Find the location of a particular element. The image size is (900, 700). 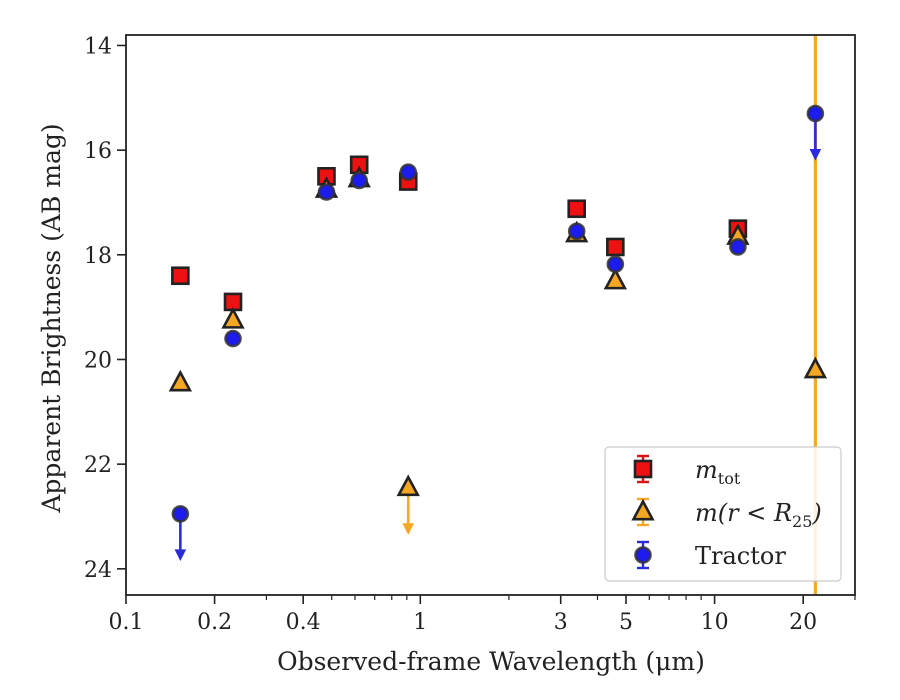

x-tick-label: 0.4 is located at coordinates (303, 622).